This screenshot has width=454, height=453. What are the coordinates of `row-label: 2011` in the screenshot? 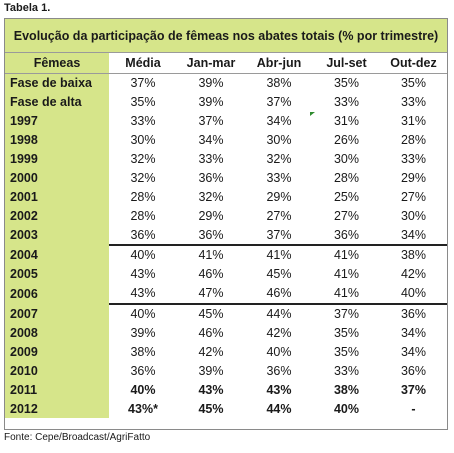 It's located at (57, 390).